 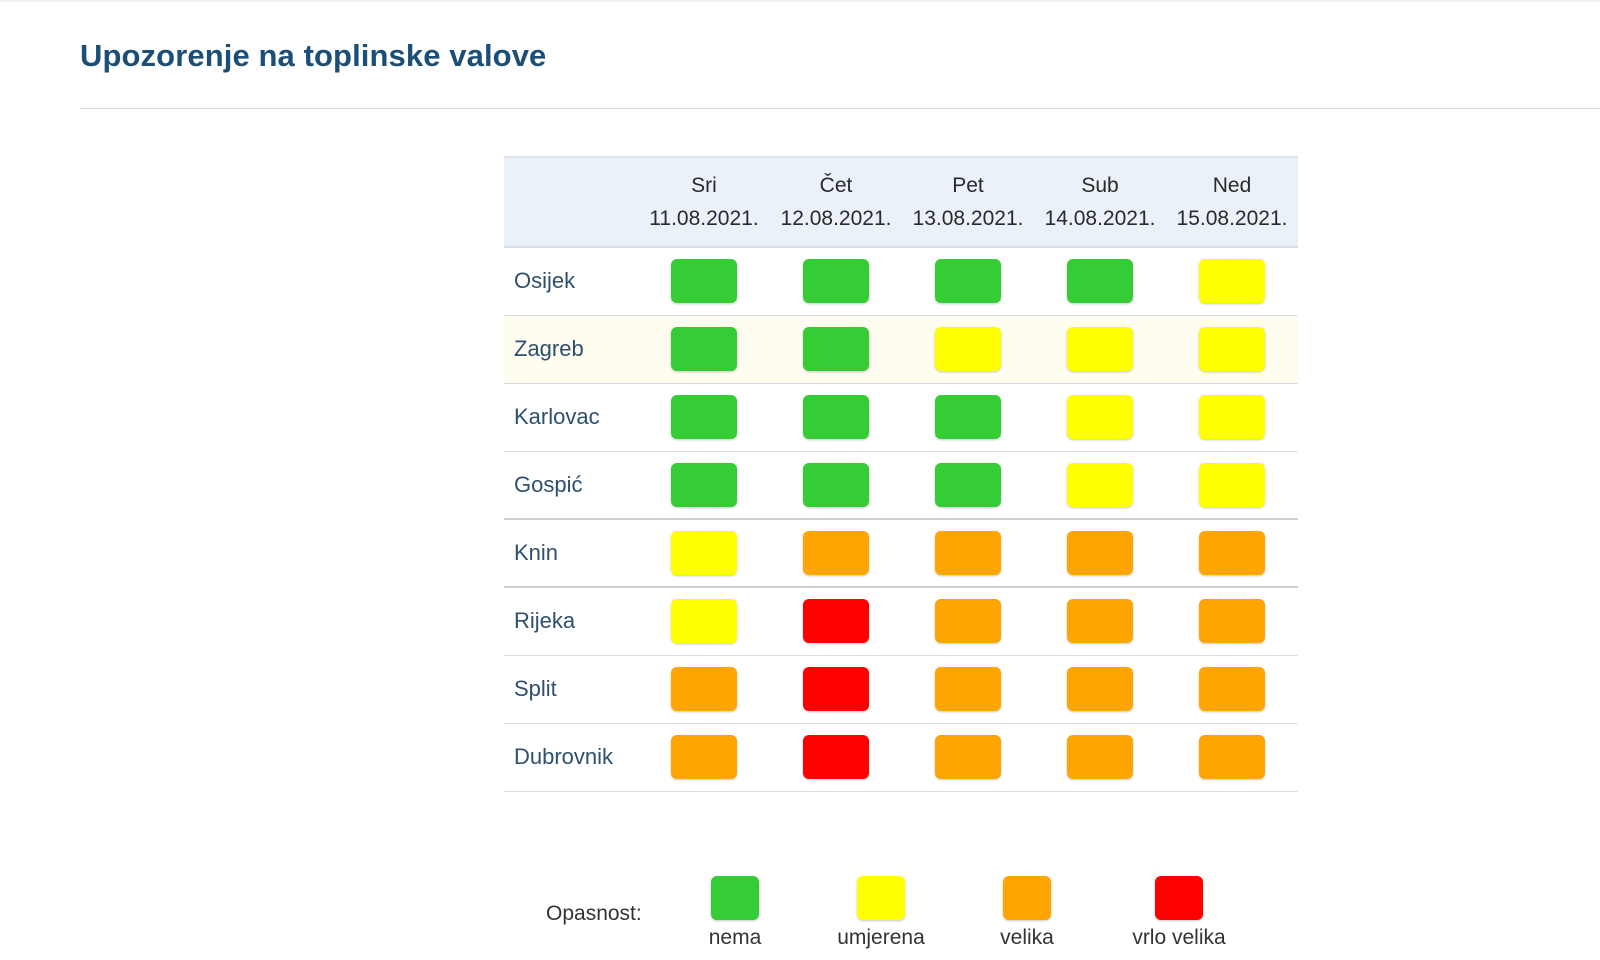 I want to click on city-name: Zagreb, so click(x=549, y=348).